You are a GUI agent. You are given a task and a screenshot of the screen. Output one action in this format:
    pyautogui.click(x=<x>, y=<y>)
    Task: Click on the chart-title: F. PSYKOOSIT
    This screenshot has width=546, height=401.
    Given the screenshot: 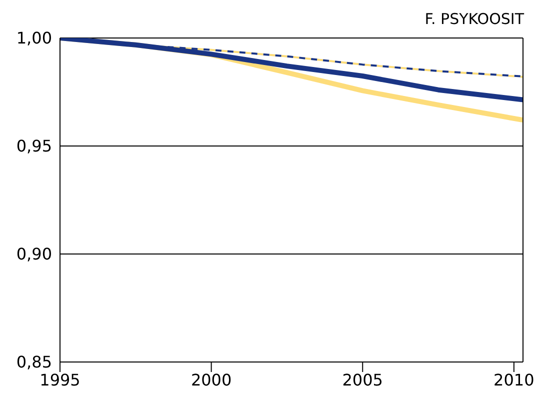 What is the action you would take?
    pyautogui.click(x=474, y=19)
    